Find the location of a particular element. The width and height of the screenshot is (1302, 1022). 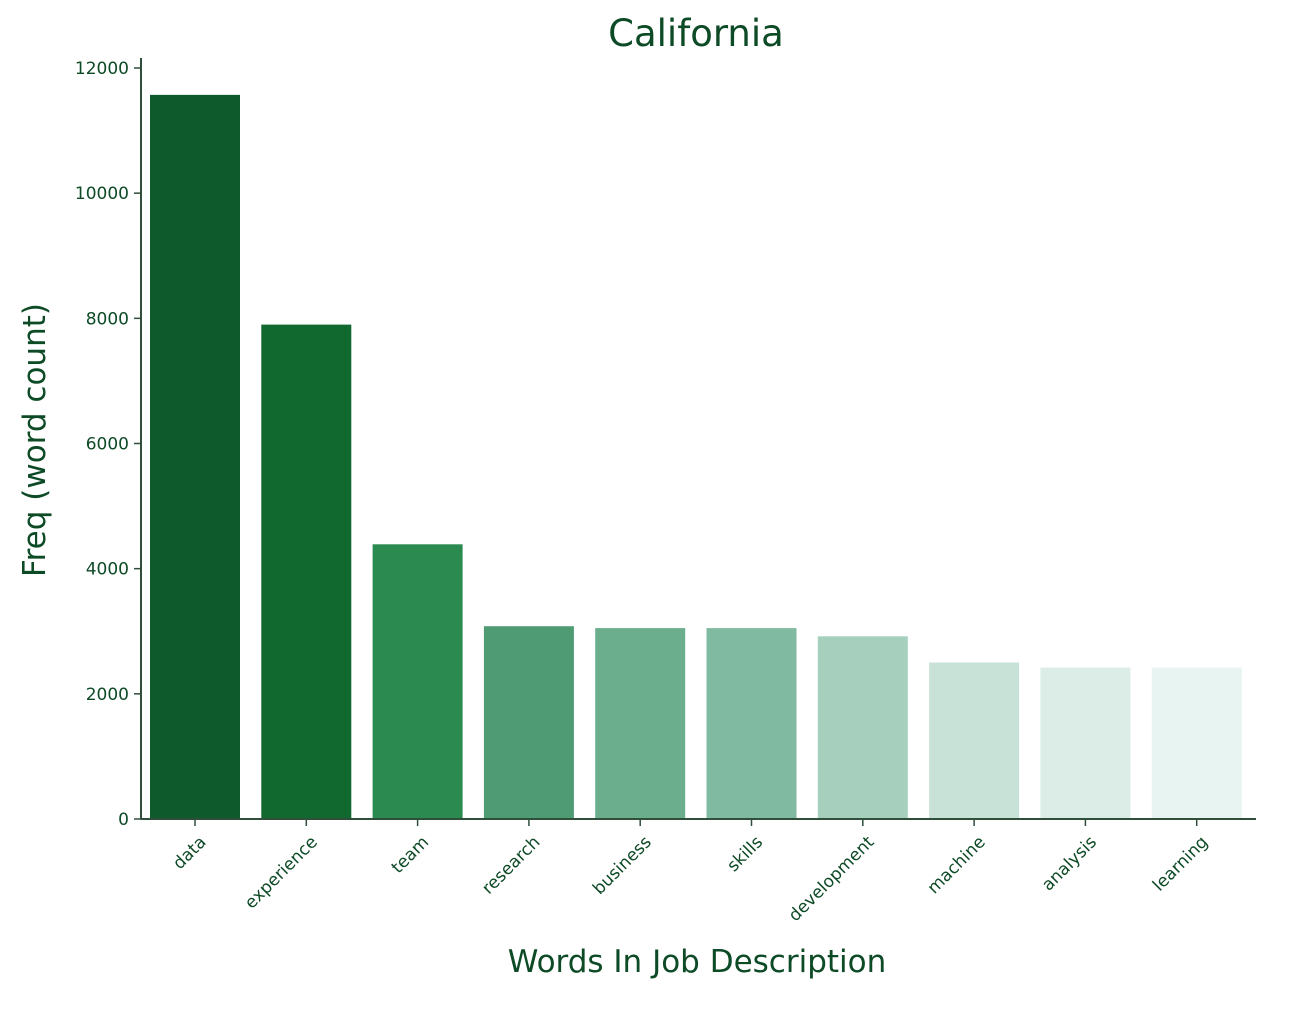

bar-learning is located at coordinates (1196, 743).